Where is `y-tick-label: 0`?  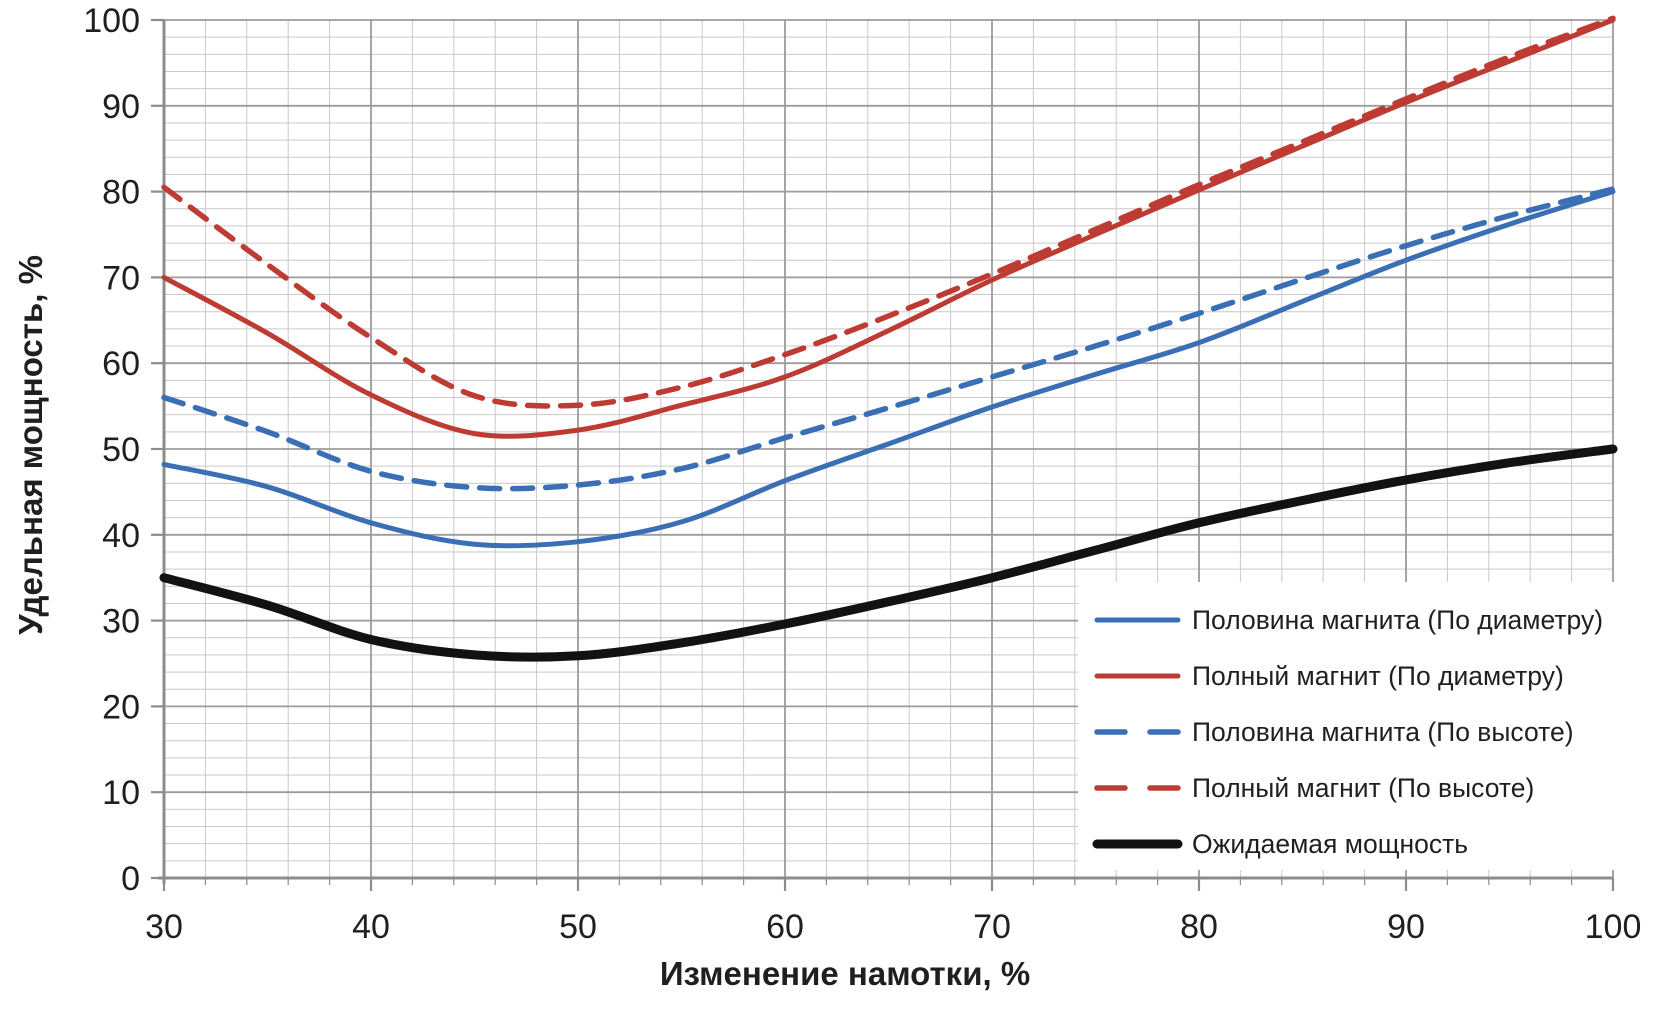 y-tick-label: 0 is located at coordinates (130, 879).